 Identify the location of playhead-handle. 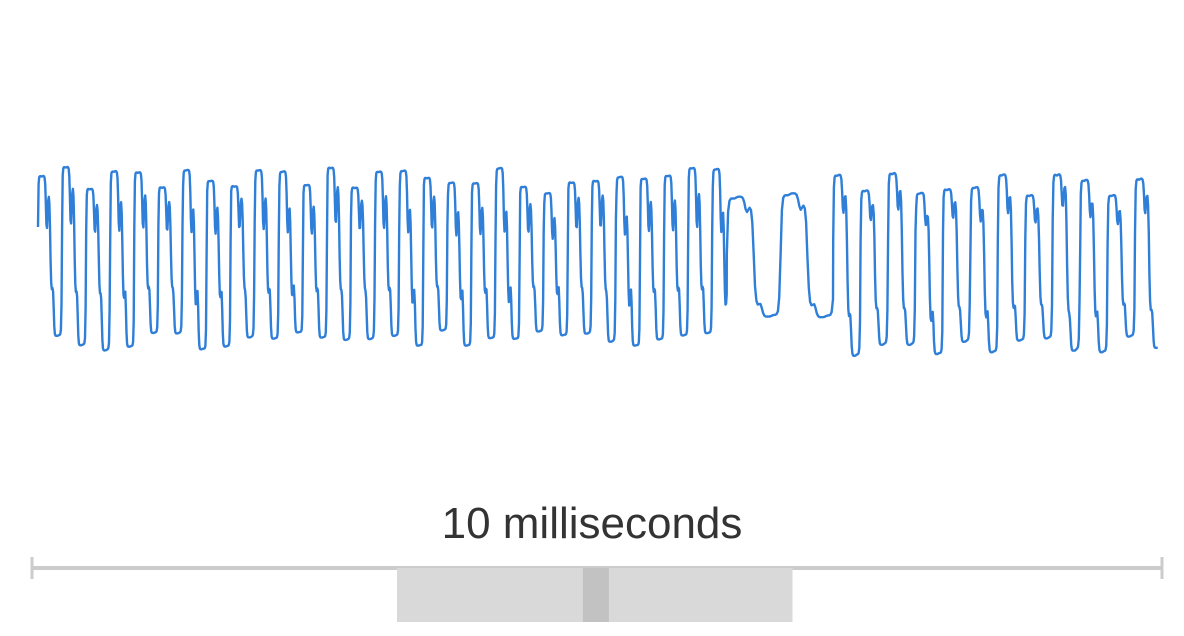
(595, 595).